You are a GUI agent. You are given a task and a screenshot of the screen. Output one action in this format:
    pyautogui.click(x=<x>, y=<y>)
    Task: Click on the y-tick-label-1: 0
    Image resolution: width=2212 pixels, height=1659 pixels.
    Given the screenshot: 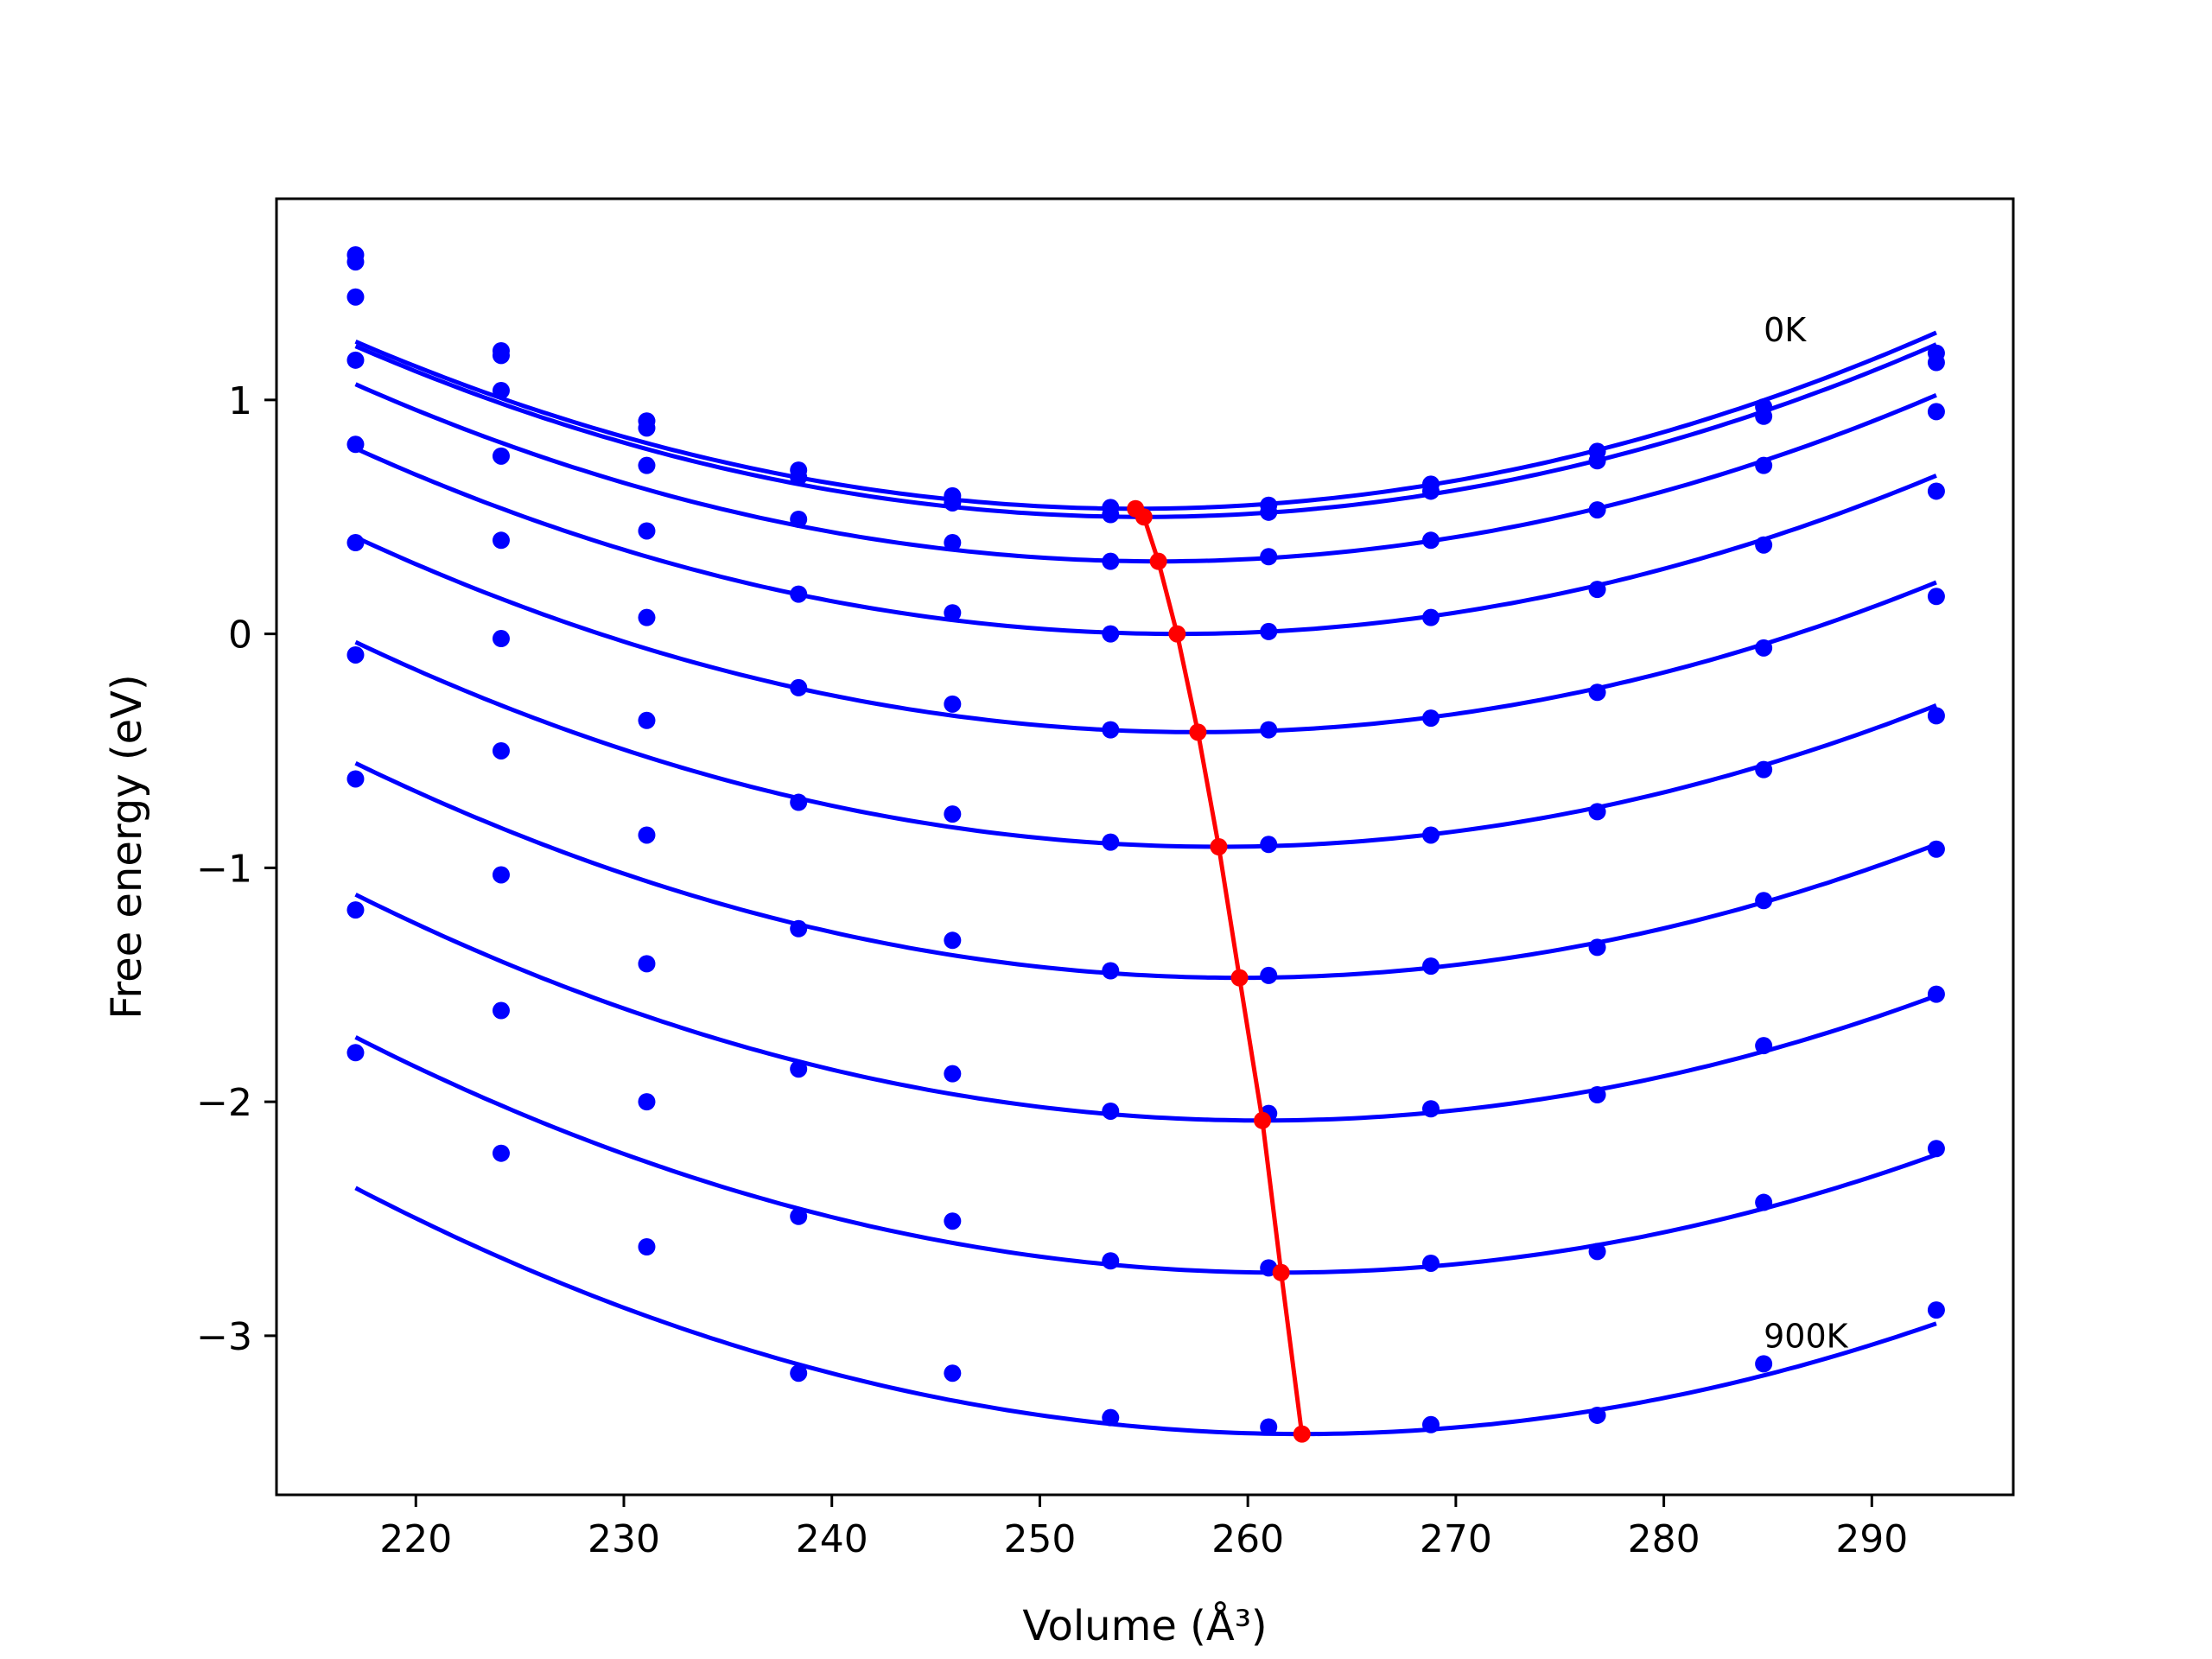 What is the action you would take?
    pyautogui.click(x=240, y=635)
    